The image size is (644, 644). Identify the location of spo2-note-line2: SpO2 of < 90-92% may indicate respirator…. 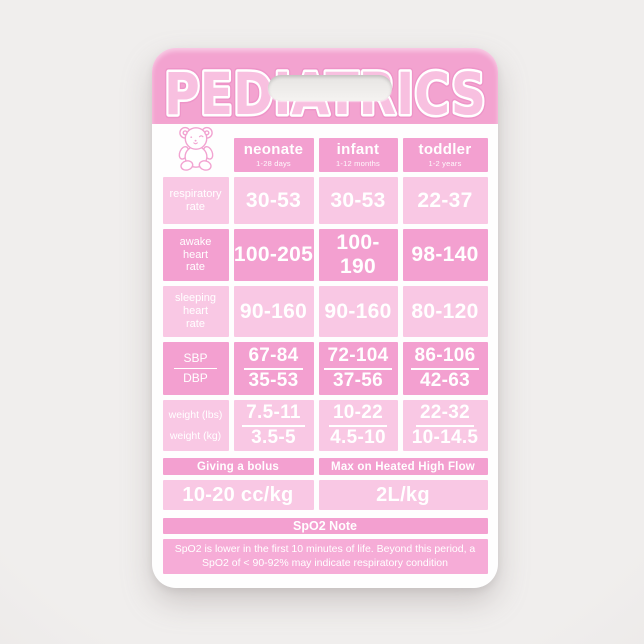
(324, 562).